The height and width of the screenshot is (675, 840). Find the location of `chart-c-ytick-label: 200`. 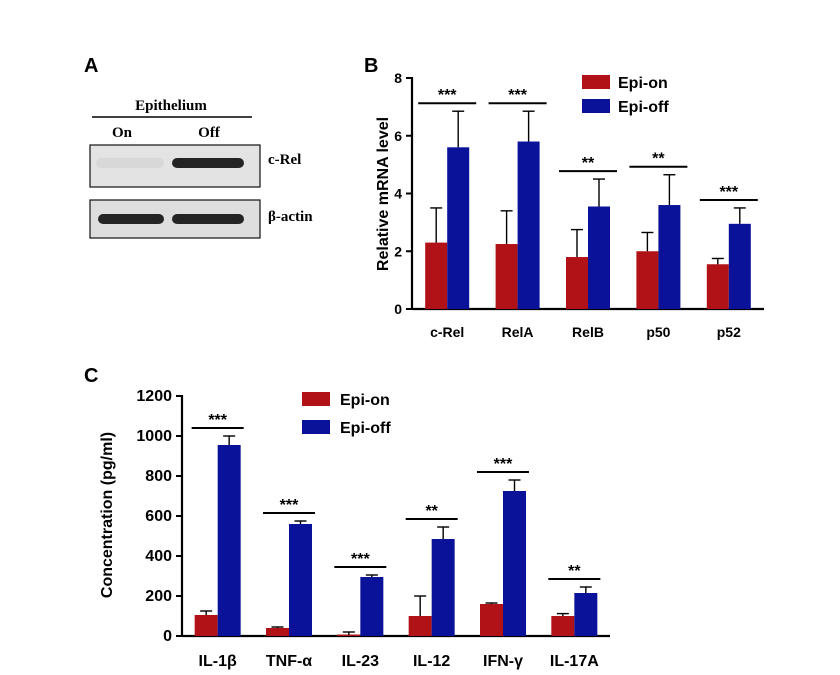

chart-c-ytick-label: 200 is located at coordinates (158, 596).